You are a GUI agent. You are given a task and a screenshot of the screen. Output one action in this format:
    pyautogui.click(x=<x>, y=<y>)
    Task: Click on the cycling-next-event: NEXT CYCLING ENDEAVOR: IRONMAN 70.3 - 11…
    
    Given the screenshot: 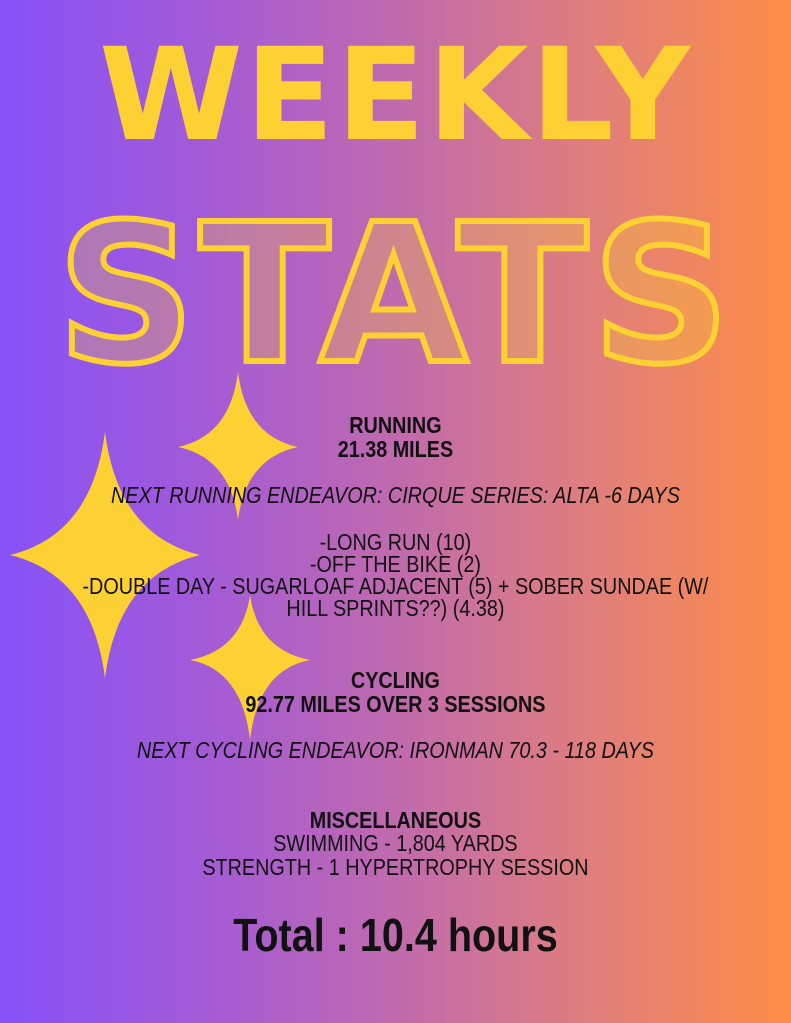 What is the action you would take?
    pyautogui.click(x=395, y=750)
    